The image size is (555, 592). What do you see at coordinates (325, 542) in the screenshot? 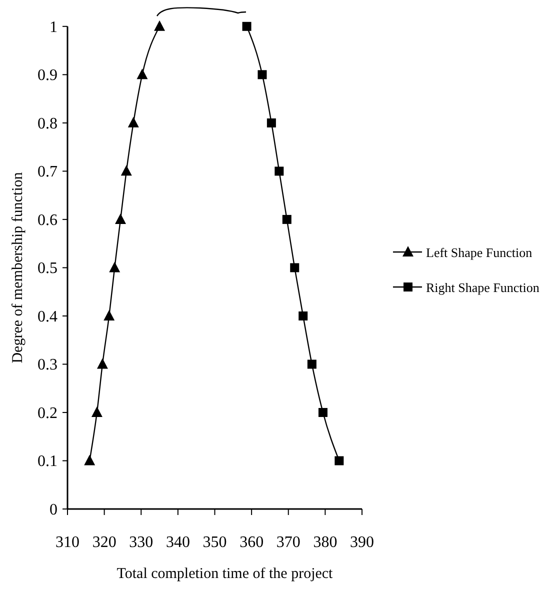
I see `x-tick-label: 380` at bounding box center [325, 542].